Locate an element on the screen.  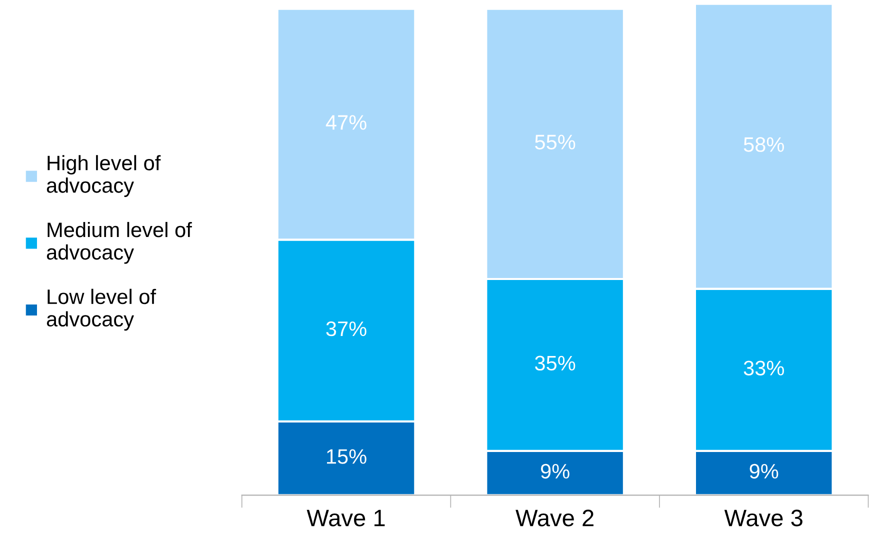
data-label: 55% is located at coordinates (555, 142).